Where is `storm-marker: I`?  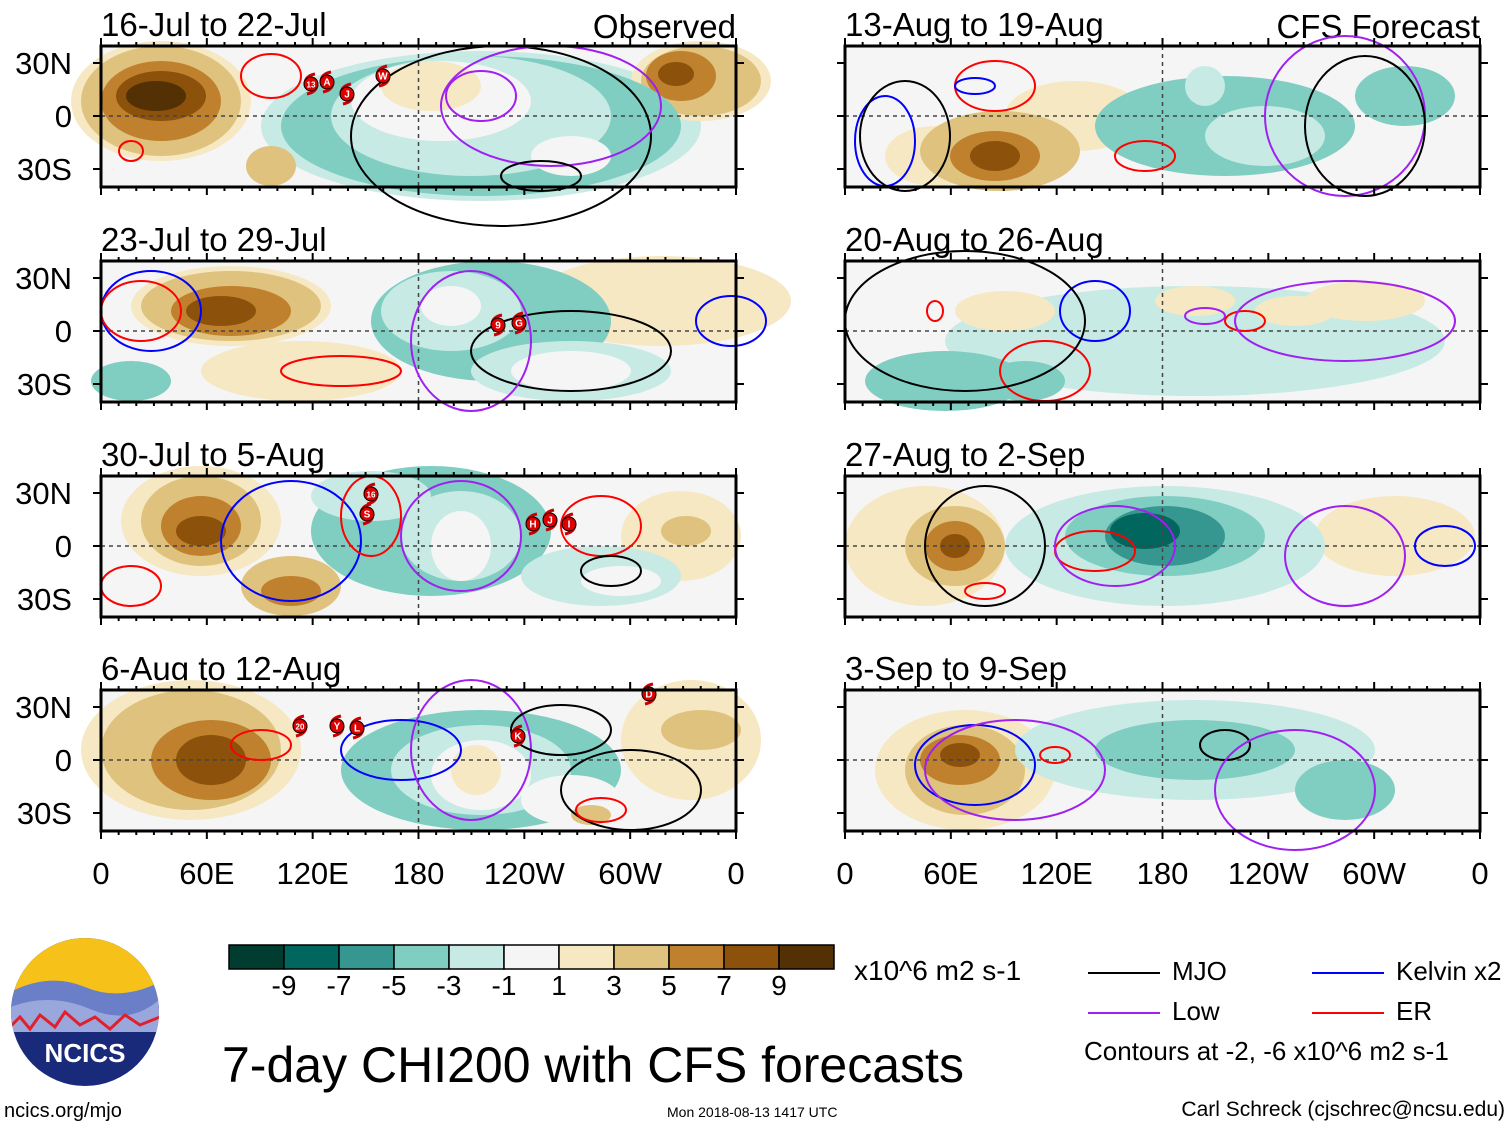 storm-marker: I is located at coordinates (569, 524).